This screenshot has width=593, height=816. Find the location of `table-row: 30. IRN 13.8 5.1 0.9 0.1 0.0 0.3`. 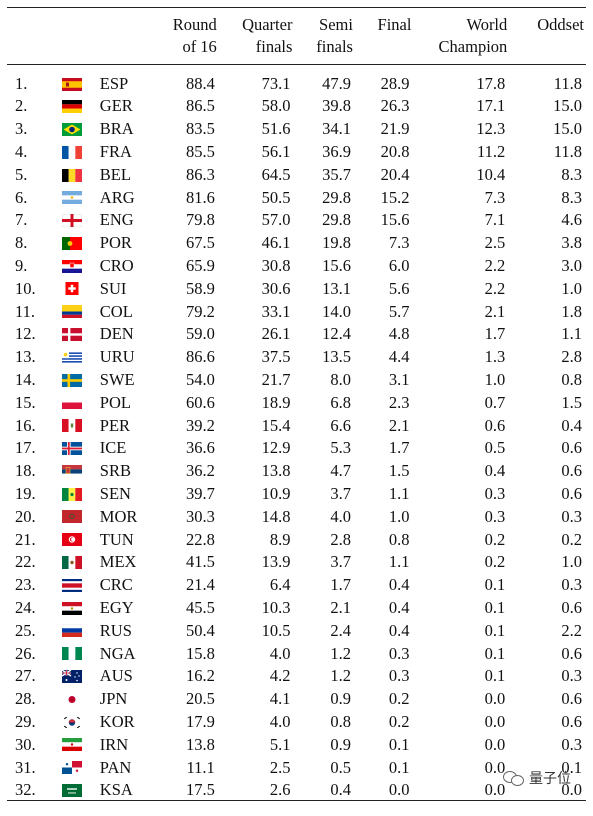

table-row: 30. IRN 13.8 5.1 0.9 0.1 0.0 0.3 is located at coordinates (296, 744).